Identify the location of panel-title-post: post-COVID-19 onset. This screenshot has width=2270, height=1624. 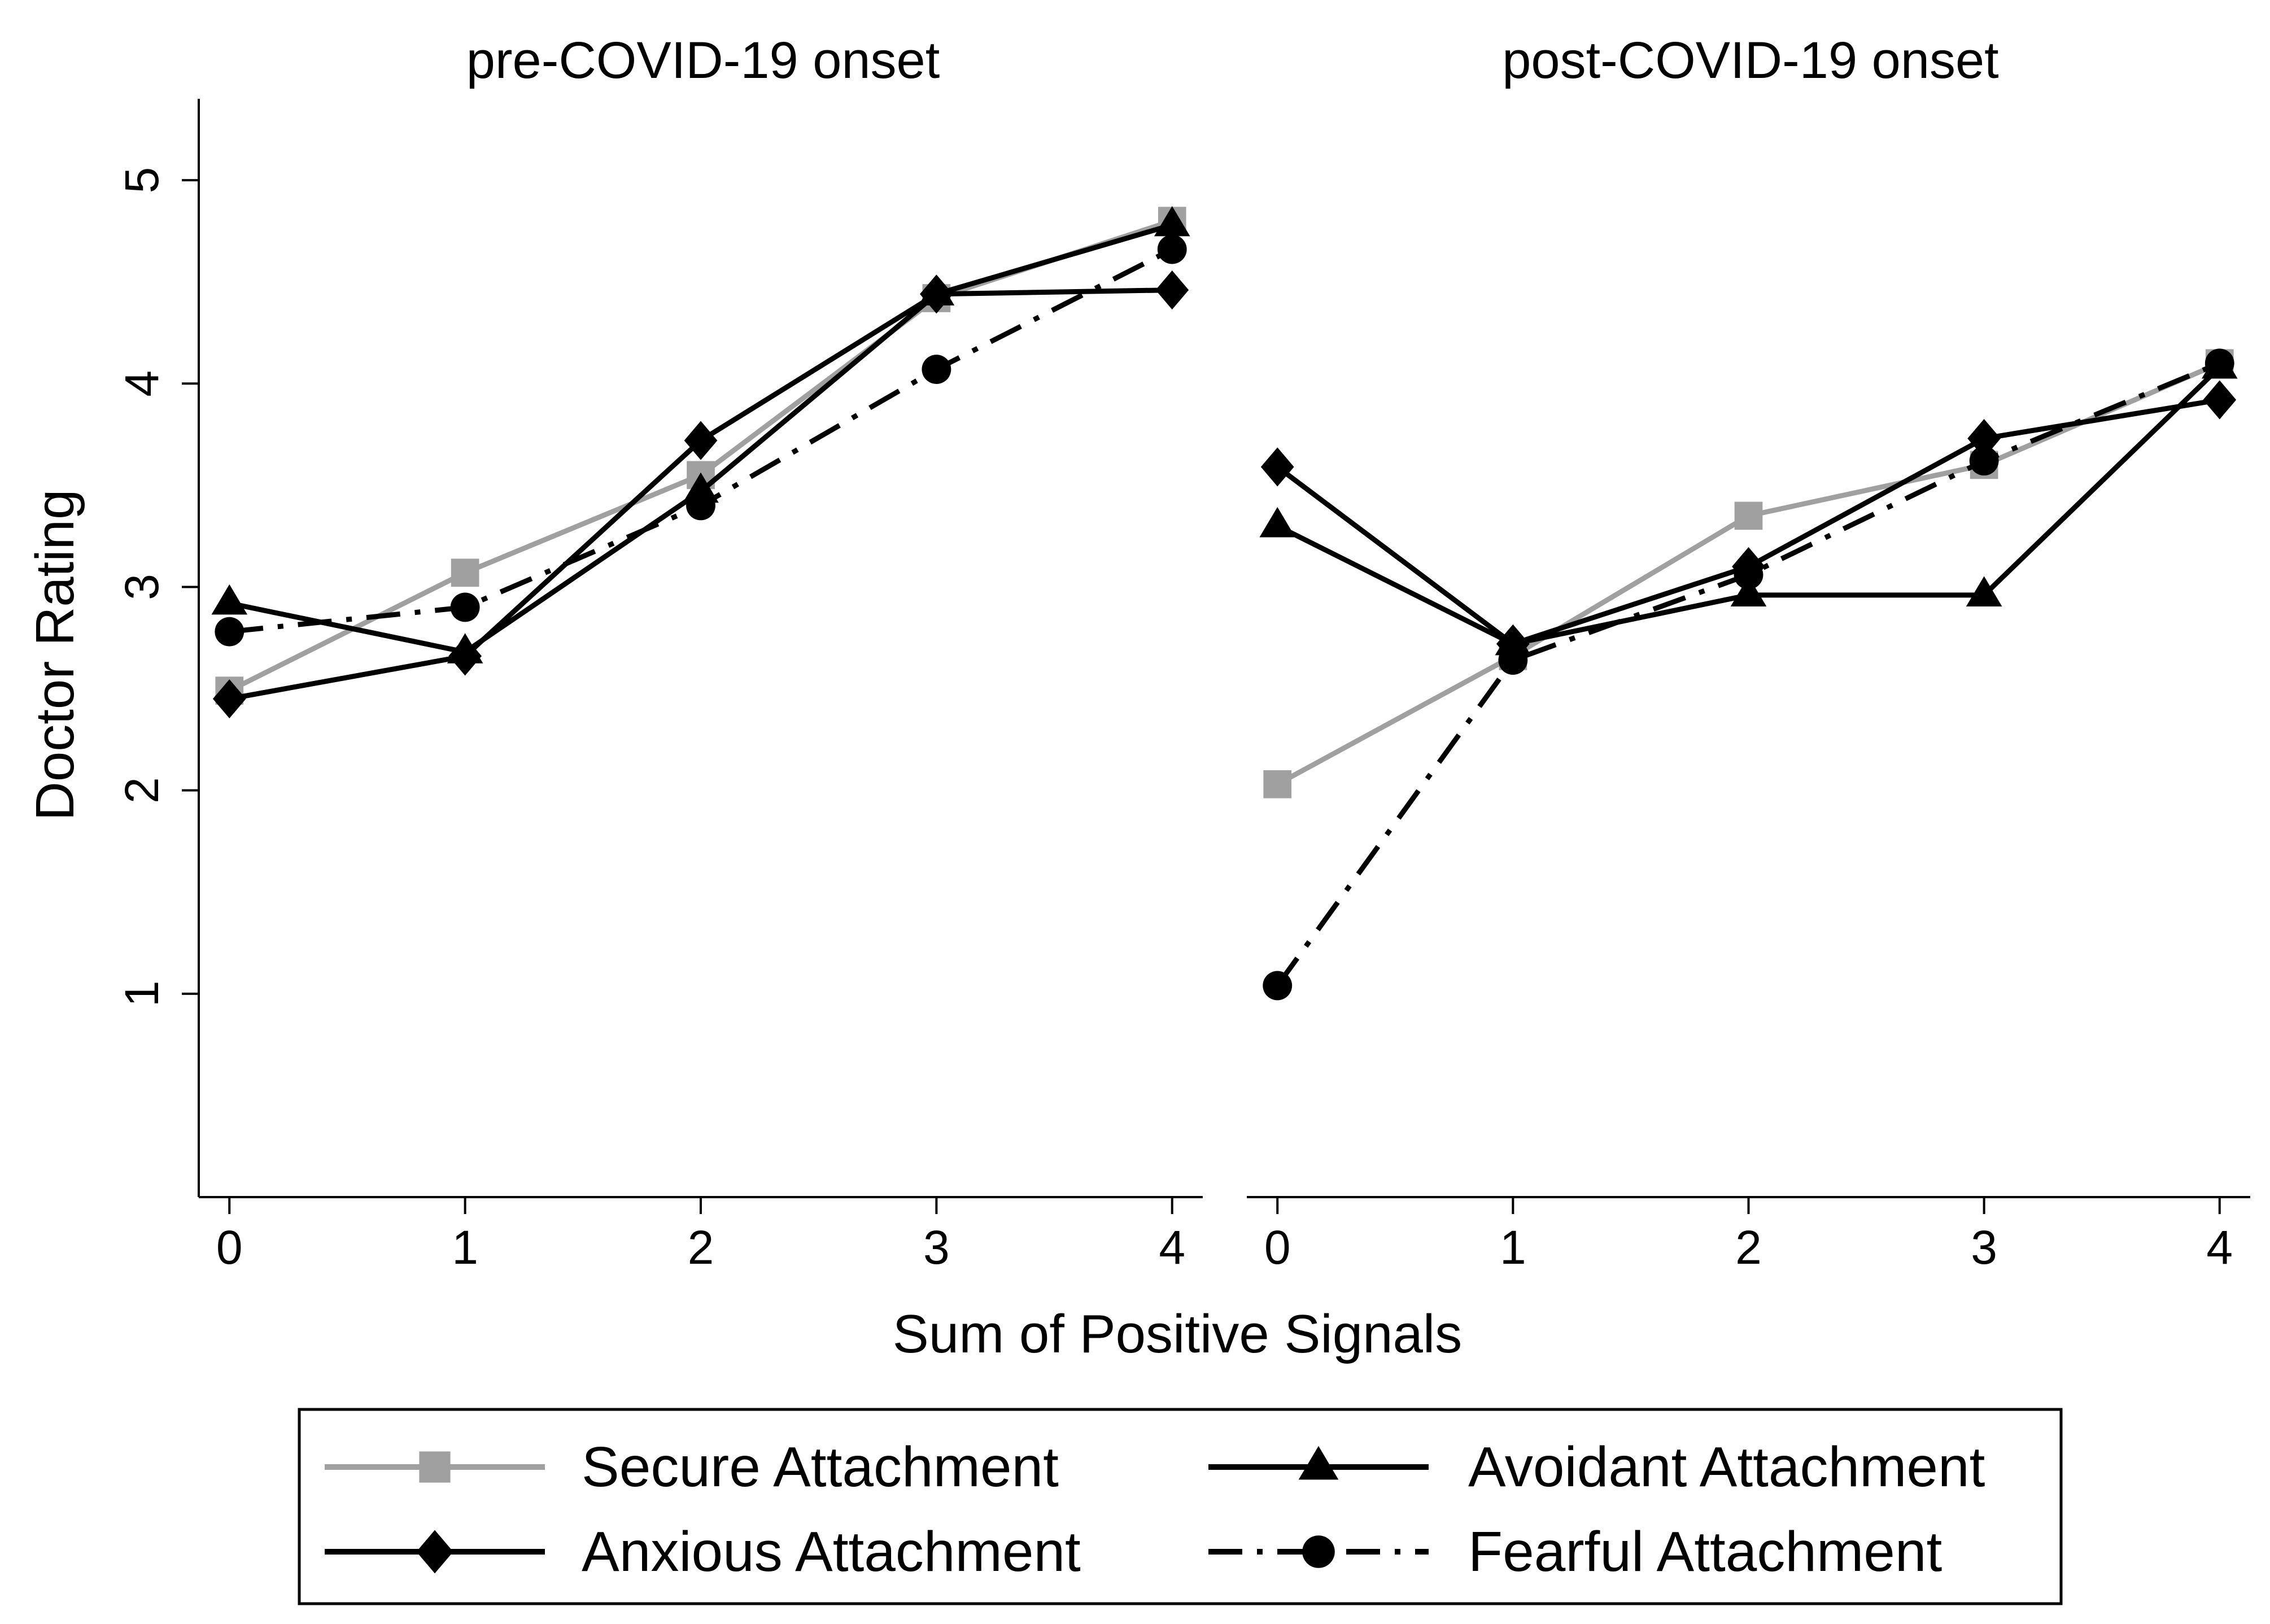
(1750, 60).